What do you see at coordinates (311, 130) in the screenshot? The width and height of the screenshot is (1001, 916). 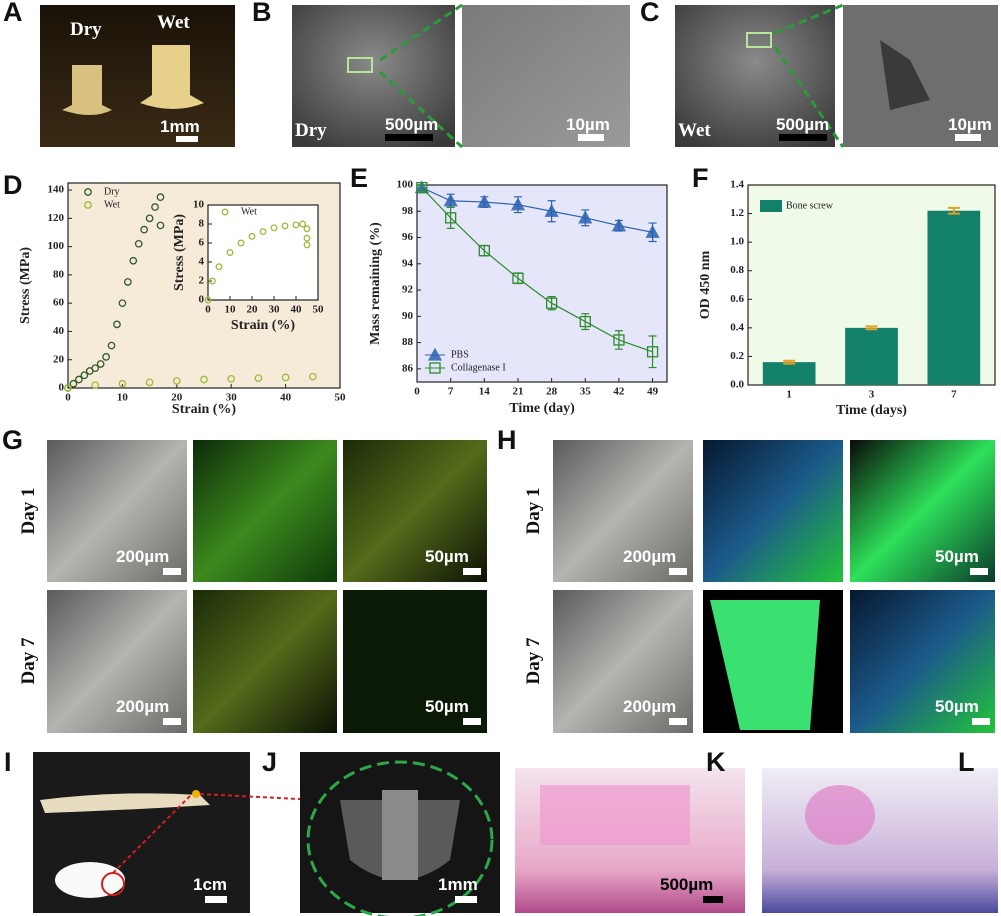 I see `image-label: Dry` at bounding box center [311, 130].